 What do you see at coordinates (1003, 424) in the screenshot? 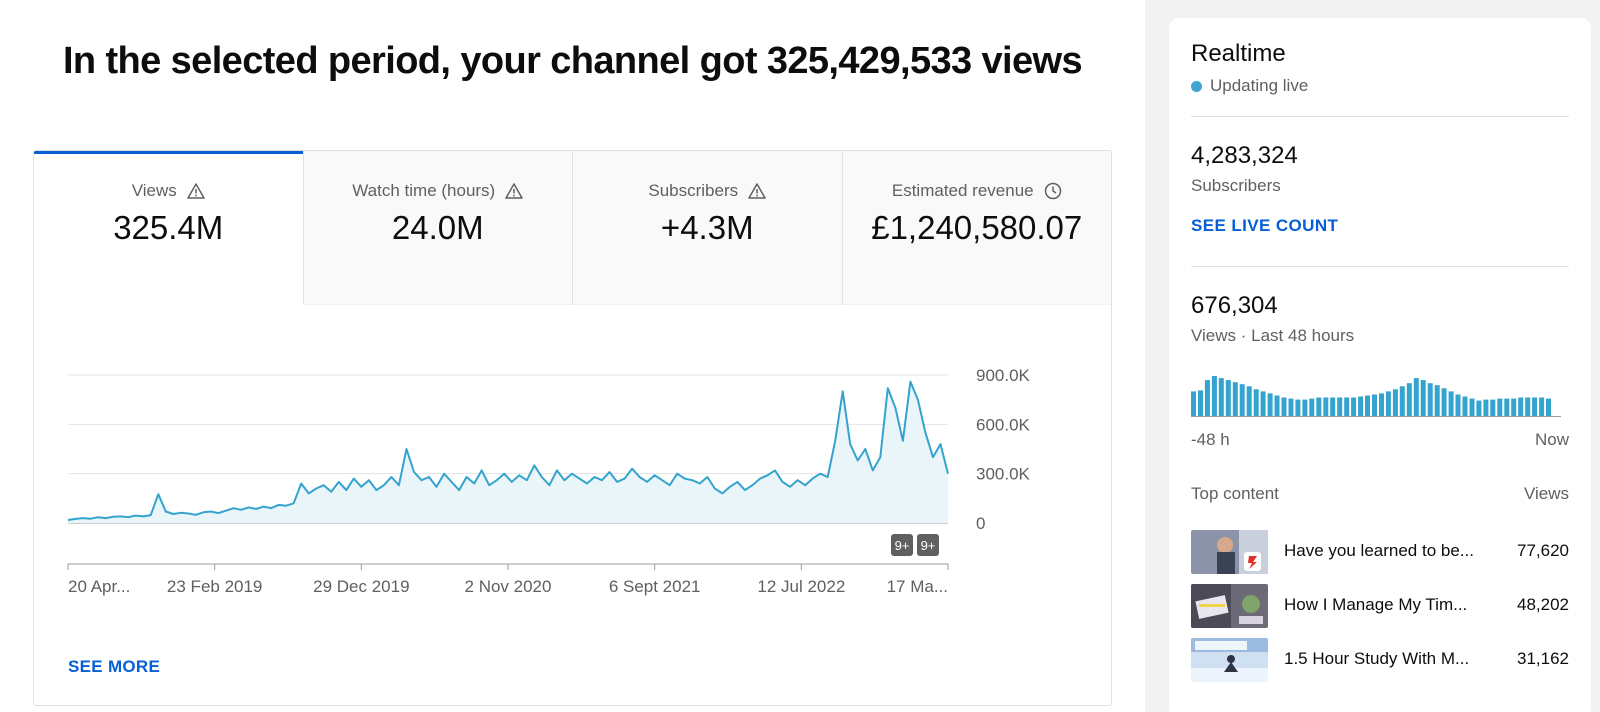
I see `y-tick-label: 600.0K` at bounding box center [1003, 424].